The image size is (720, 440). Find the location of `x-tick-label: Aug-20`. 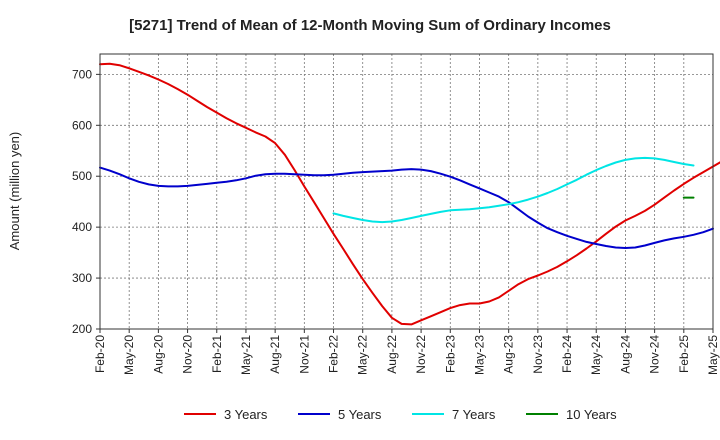

x-tick-label: Aug-20 is located at coordinates (158, 354).